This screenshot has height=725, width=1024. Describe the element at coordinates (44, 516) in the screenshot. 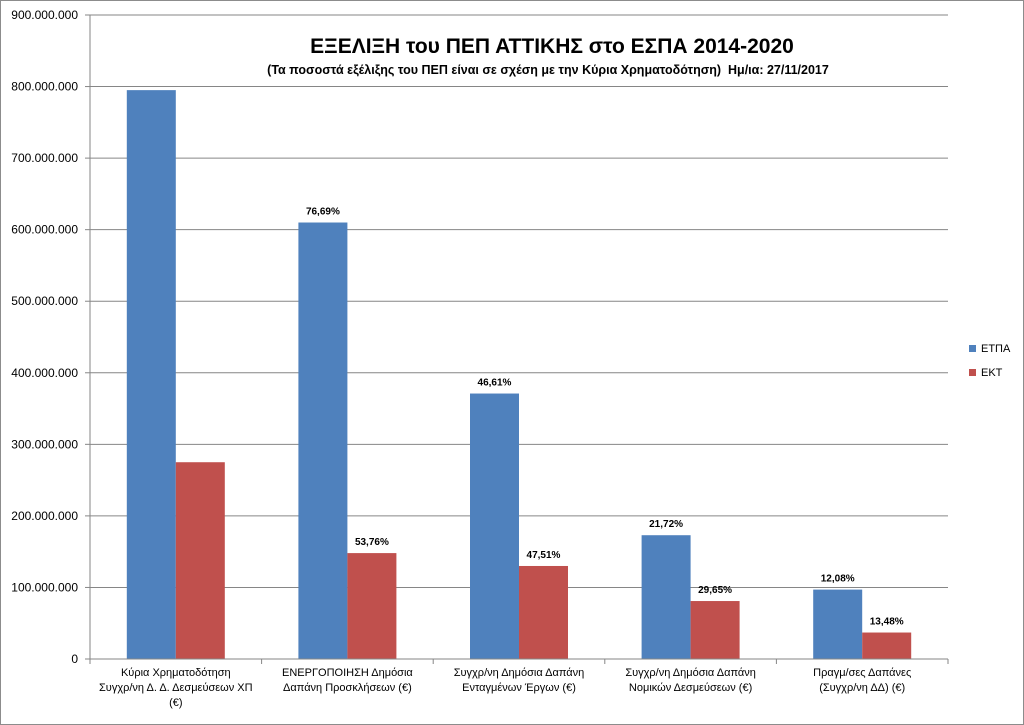

I see `y-tick-label: 200.000.000` at that location.